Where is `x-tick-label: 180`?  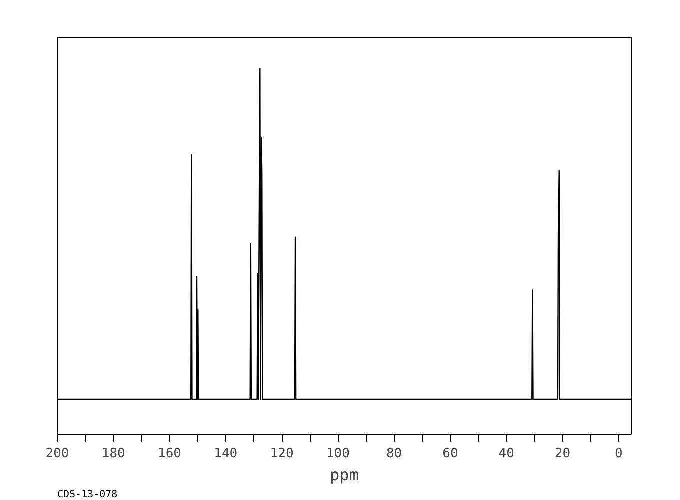
x-tick-label: 180 is located at coordinates (114, 454).